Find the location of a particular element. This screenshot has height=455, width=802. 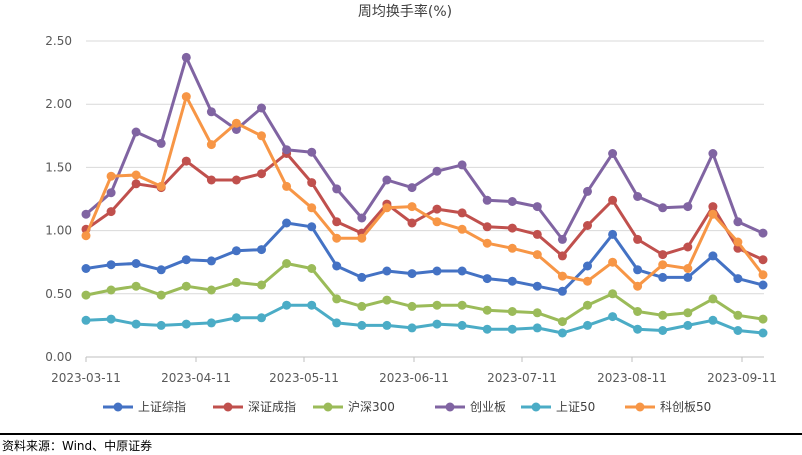

x-tick-label: 2023-08-11 is located at coordinates (632, 378).